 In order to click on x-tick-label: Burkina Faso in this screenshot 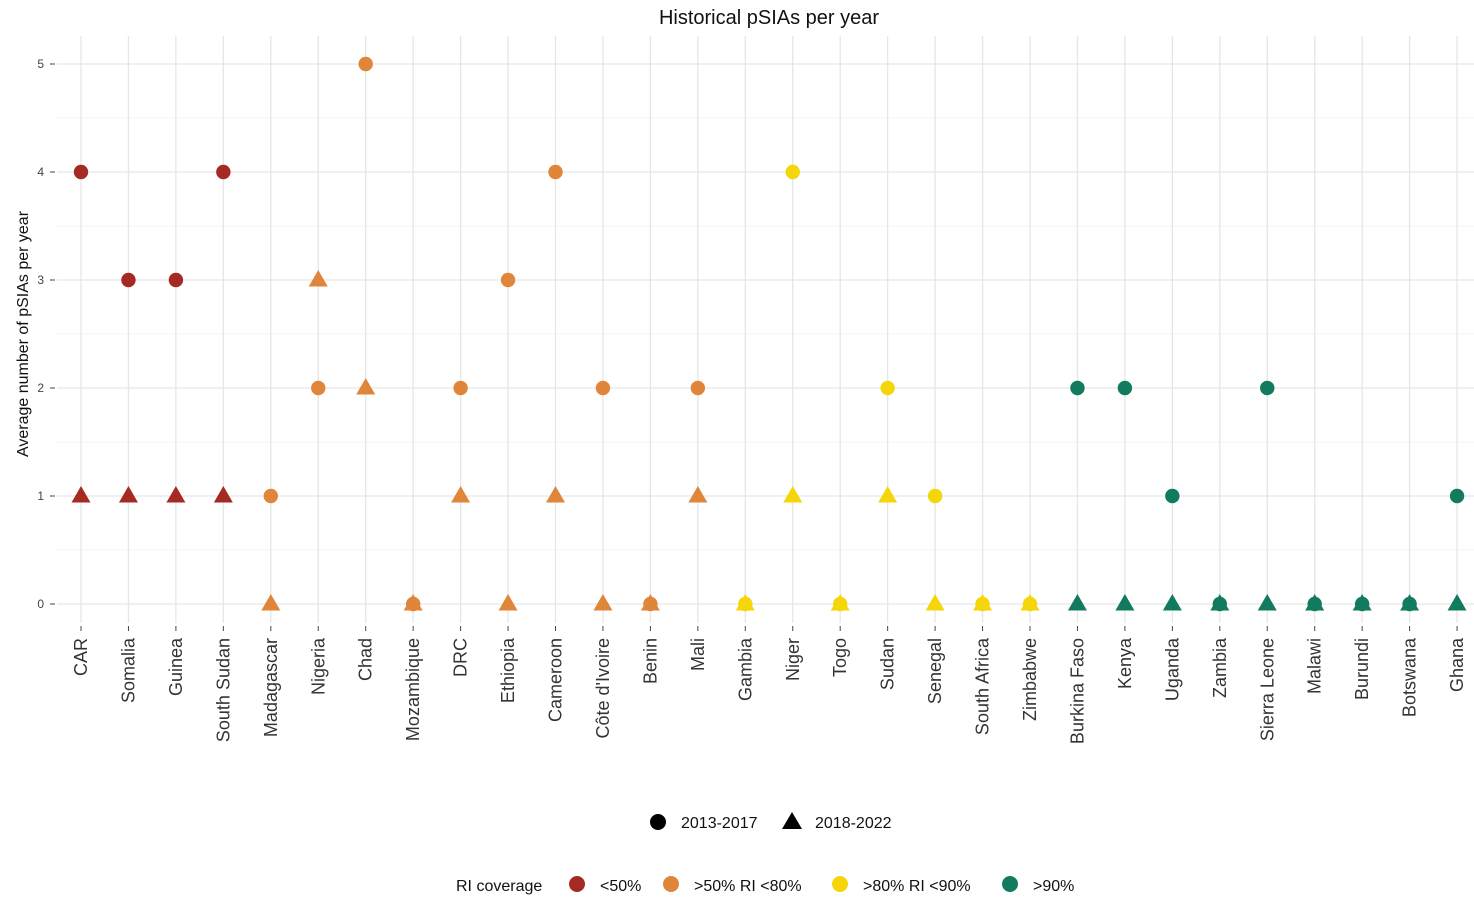, I will do `click(1077, 691)`.